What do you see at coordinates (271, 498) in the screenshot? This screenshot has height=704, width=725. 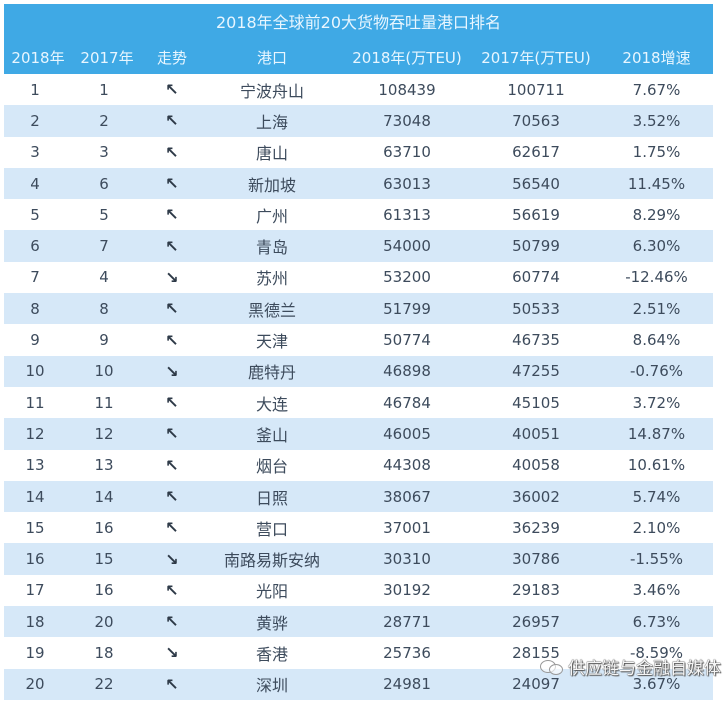 I see `port-name-cell: 日照` at bounding box center [271, 498].